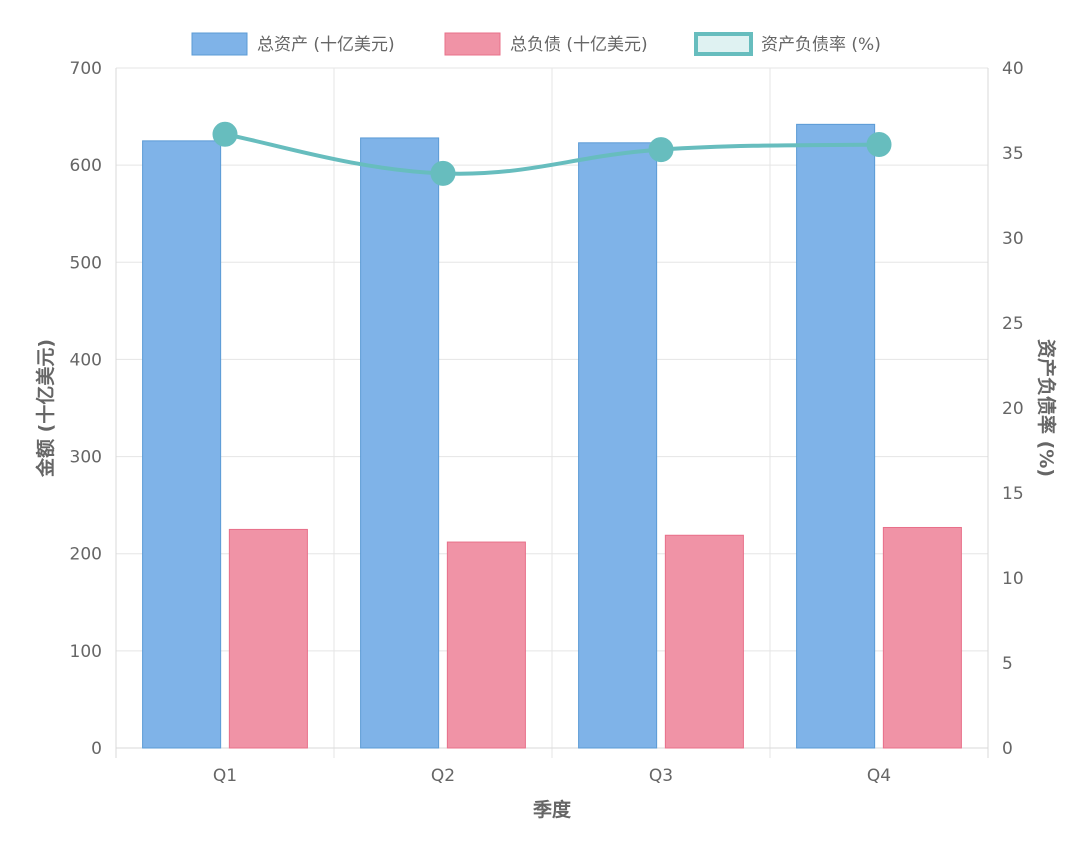 The image size is (1080, 841). I want to click on left-y-tick-label: 500, so click(86, 263).